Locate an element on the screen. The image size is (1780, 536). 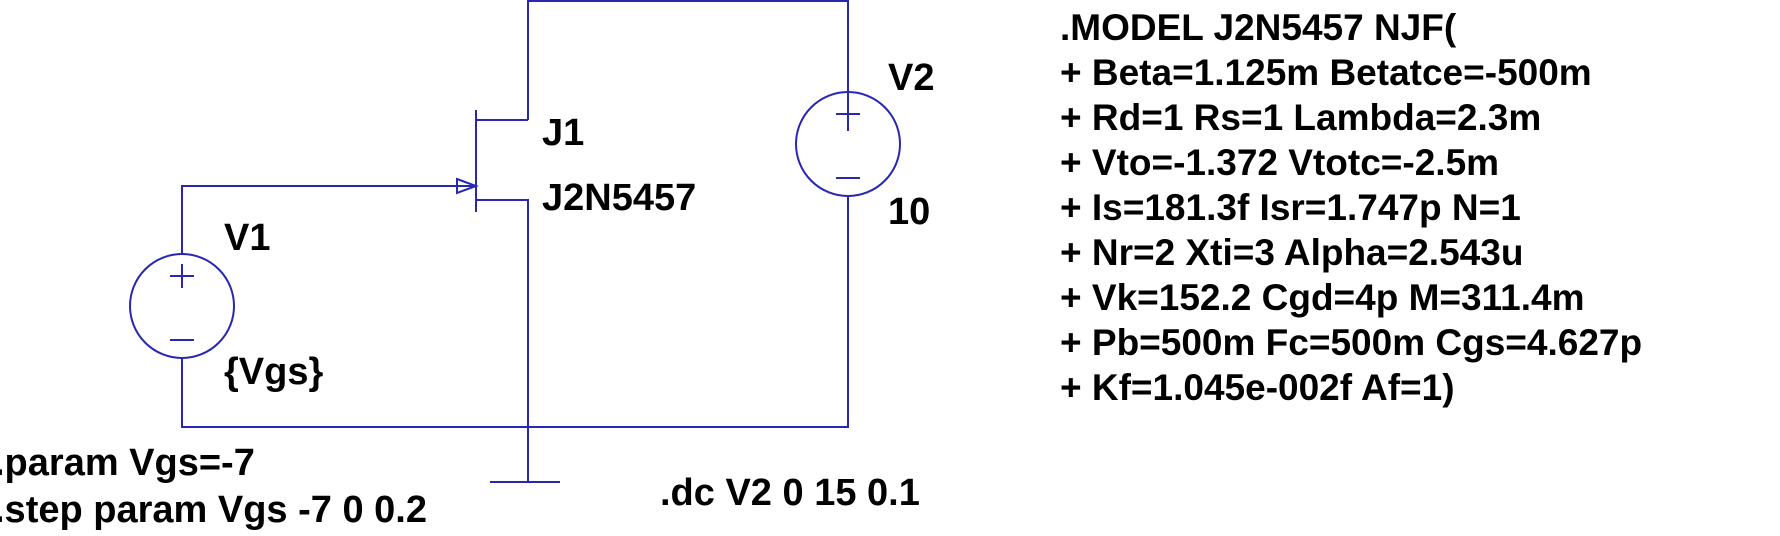
jfet-gate-arrow-icon is located at coordinates (467, 186).